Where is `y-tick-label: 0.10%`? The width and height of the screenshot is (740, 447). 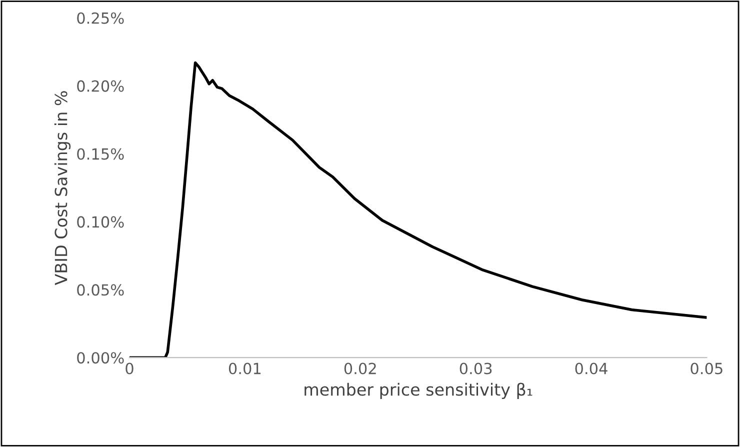
y-tick-label: 0.10% is located at coordinates (100, 222).